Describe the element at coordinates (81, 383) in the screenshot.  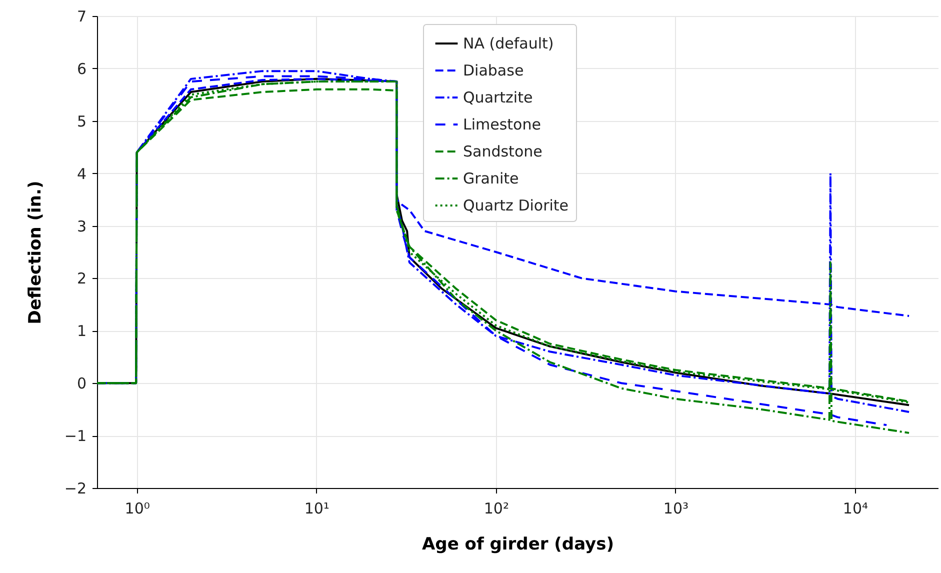
I see `y-tick-label: 0` at that location.